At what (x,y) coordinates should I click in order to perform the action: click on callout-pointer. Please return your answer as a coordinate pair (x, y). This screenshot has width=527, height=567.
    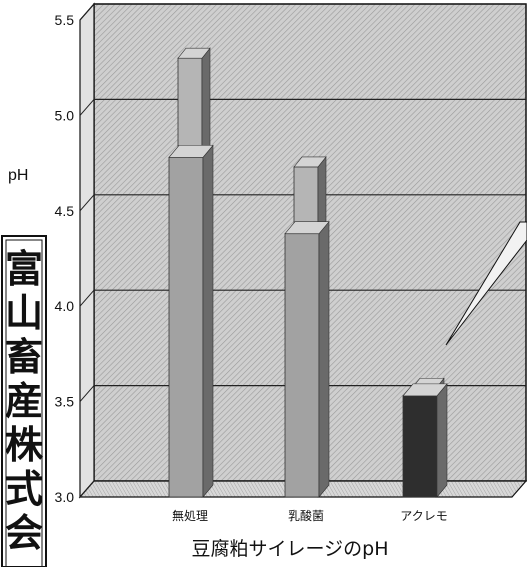
    Looking at the image, I should click on (486, 283).